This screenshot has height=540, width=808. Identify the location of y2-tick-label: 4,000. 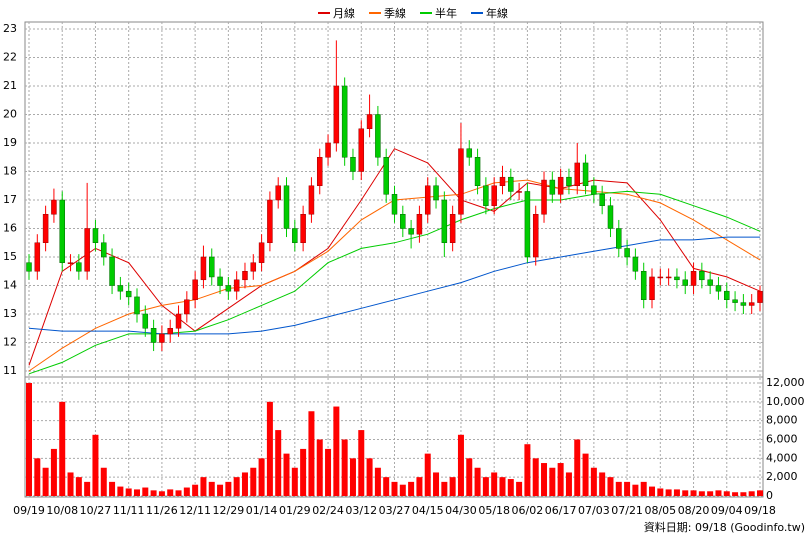
(782, 457).